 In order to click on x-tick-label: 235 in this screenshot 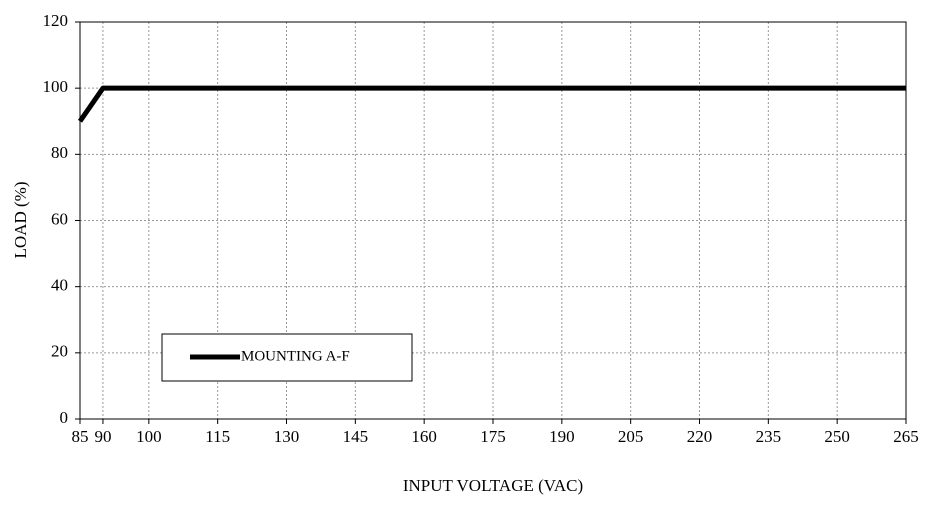, I will do `click(769, 436)`.